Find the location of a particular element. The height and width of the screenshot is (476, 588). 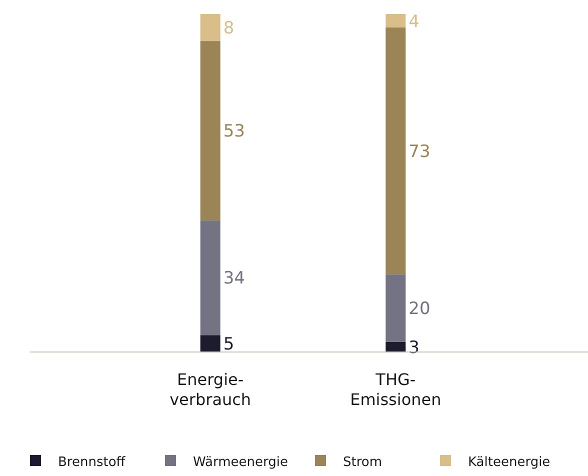

legend-label: Wärmeenergie is located at coordinates (240, 462).